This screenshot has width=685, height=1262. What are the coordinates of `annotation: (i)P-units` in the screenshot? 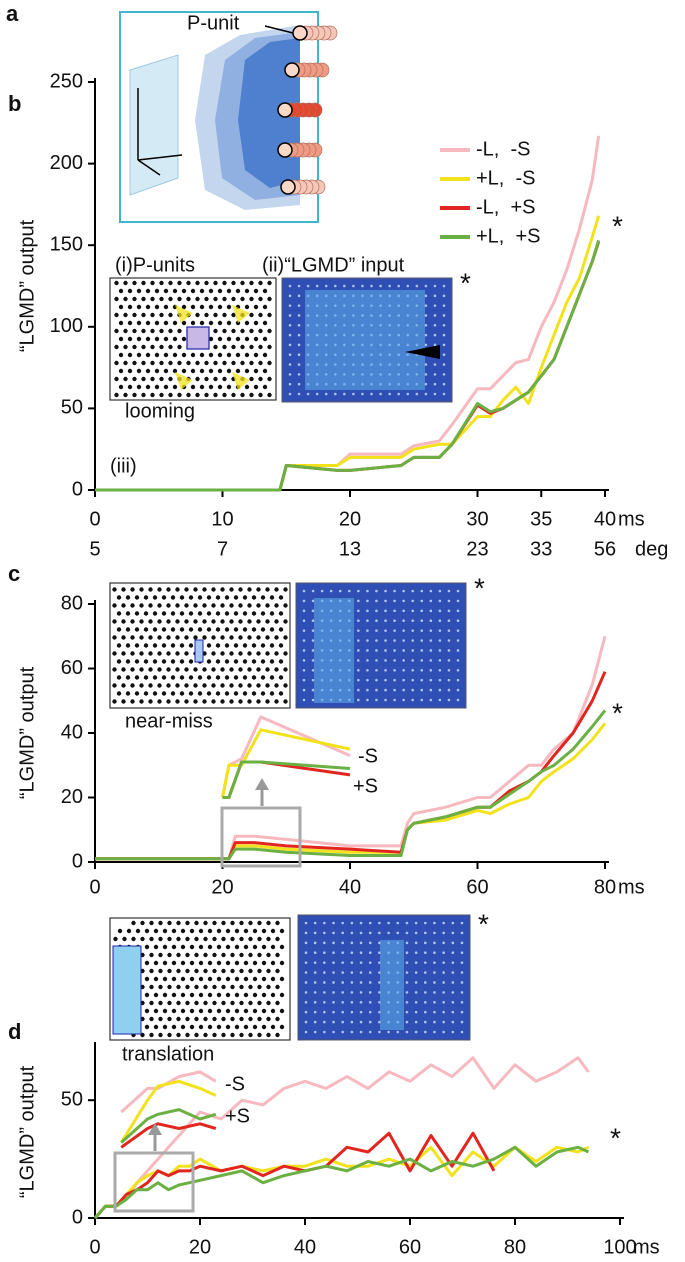 It's located at (155, 265).